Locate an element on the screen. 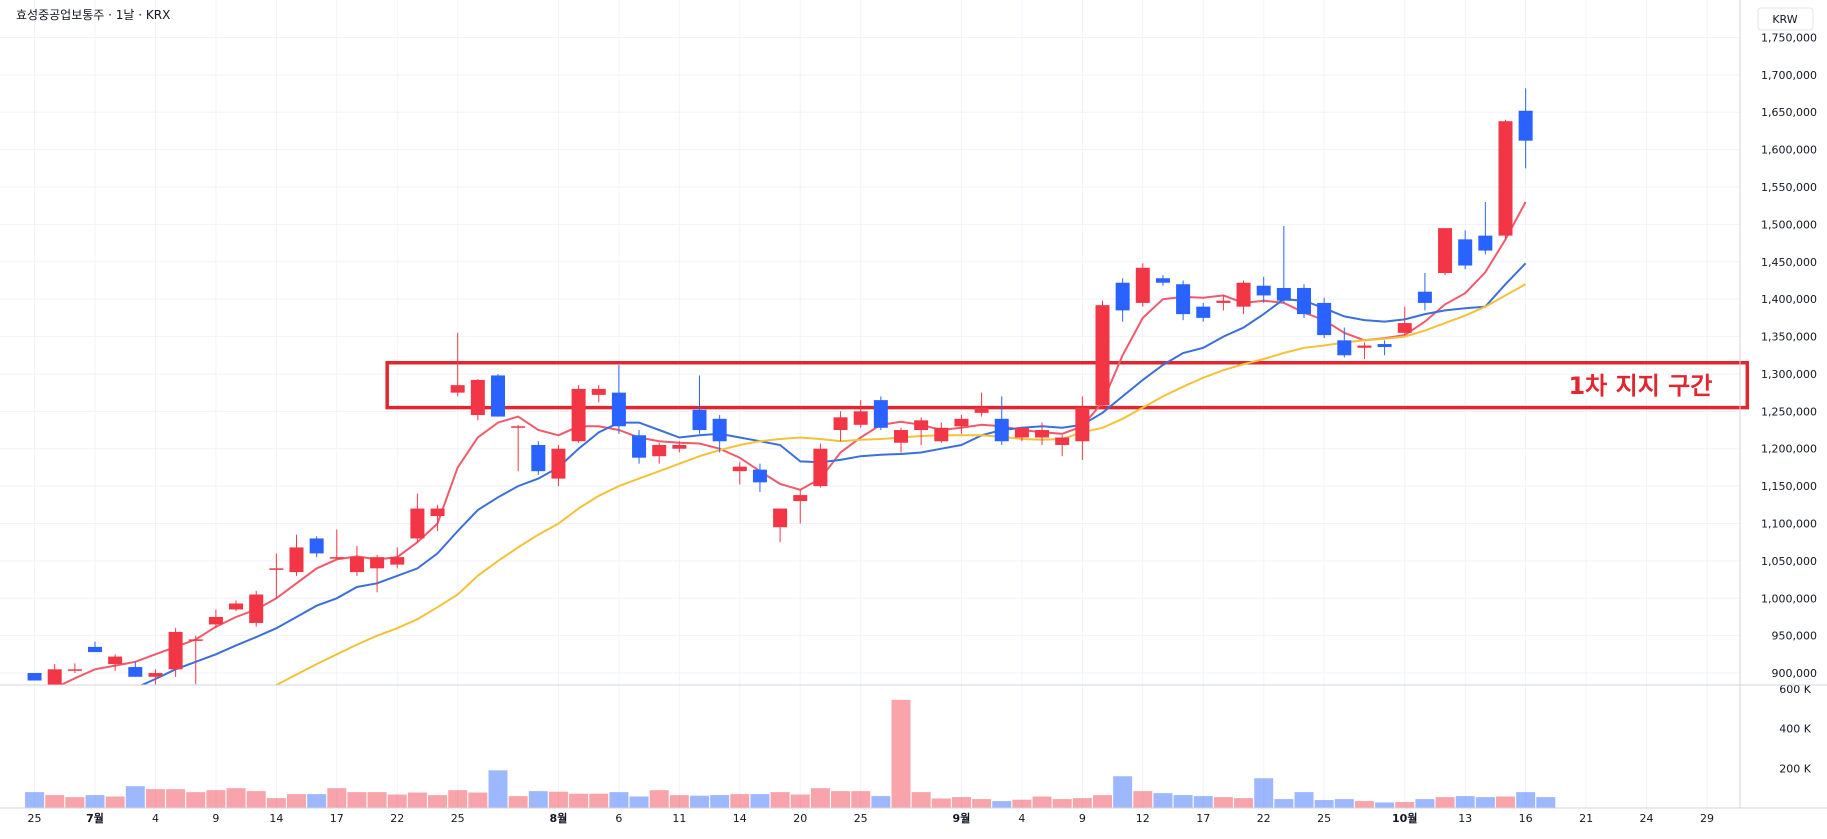 The width and height of the screenshot is (1827, 839). time-tick-label: 7월 is located at coordinates (95, 818).